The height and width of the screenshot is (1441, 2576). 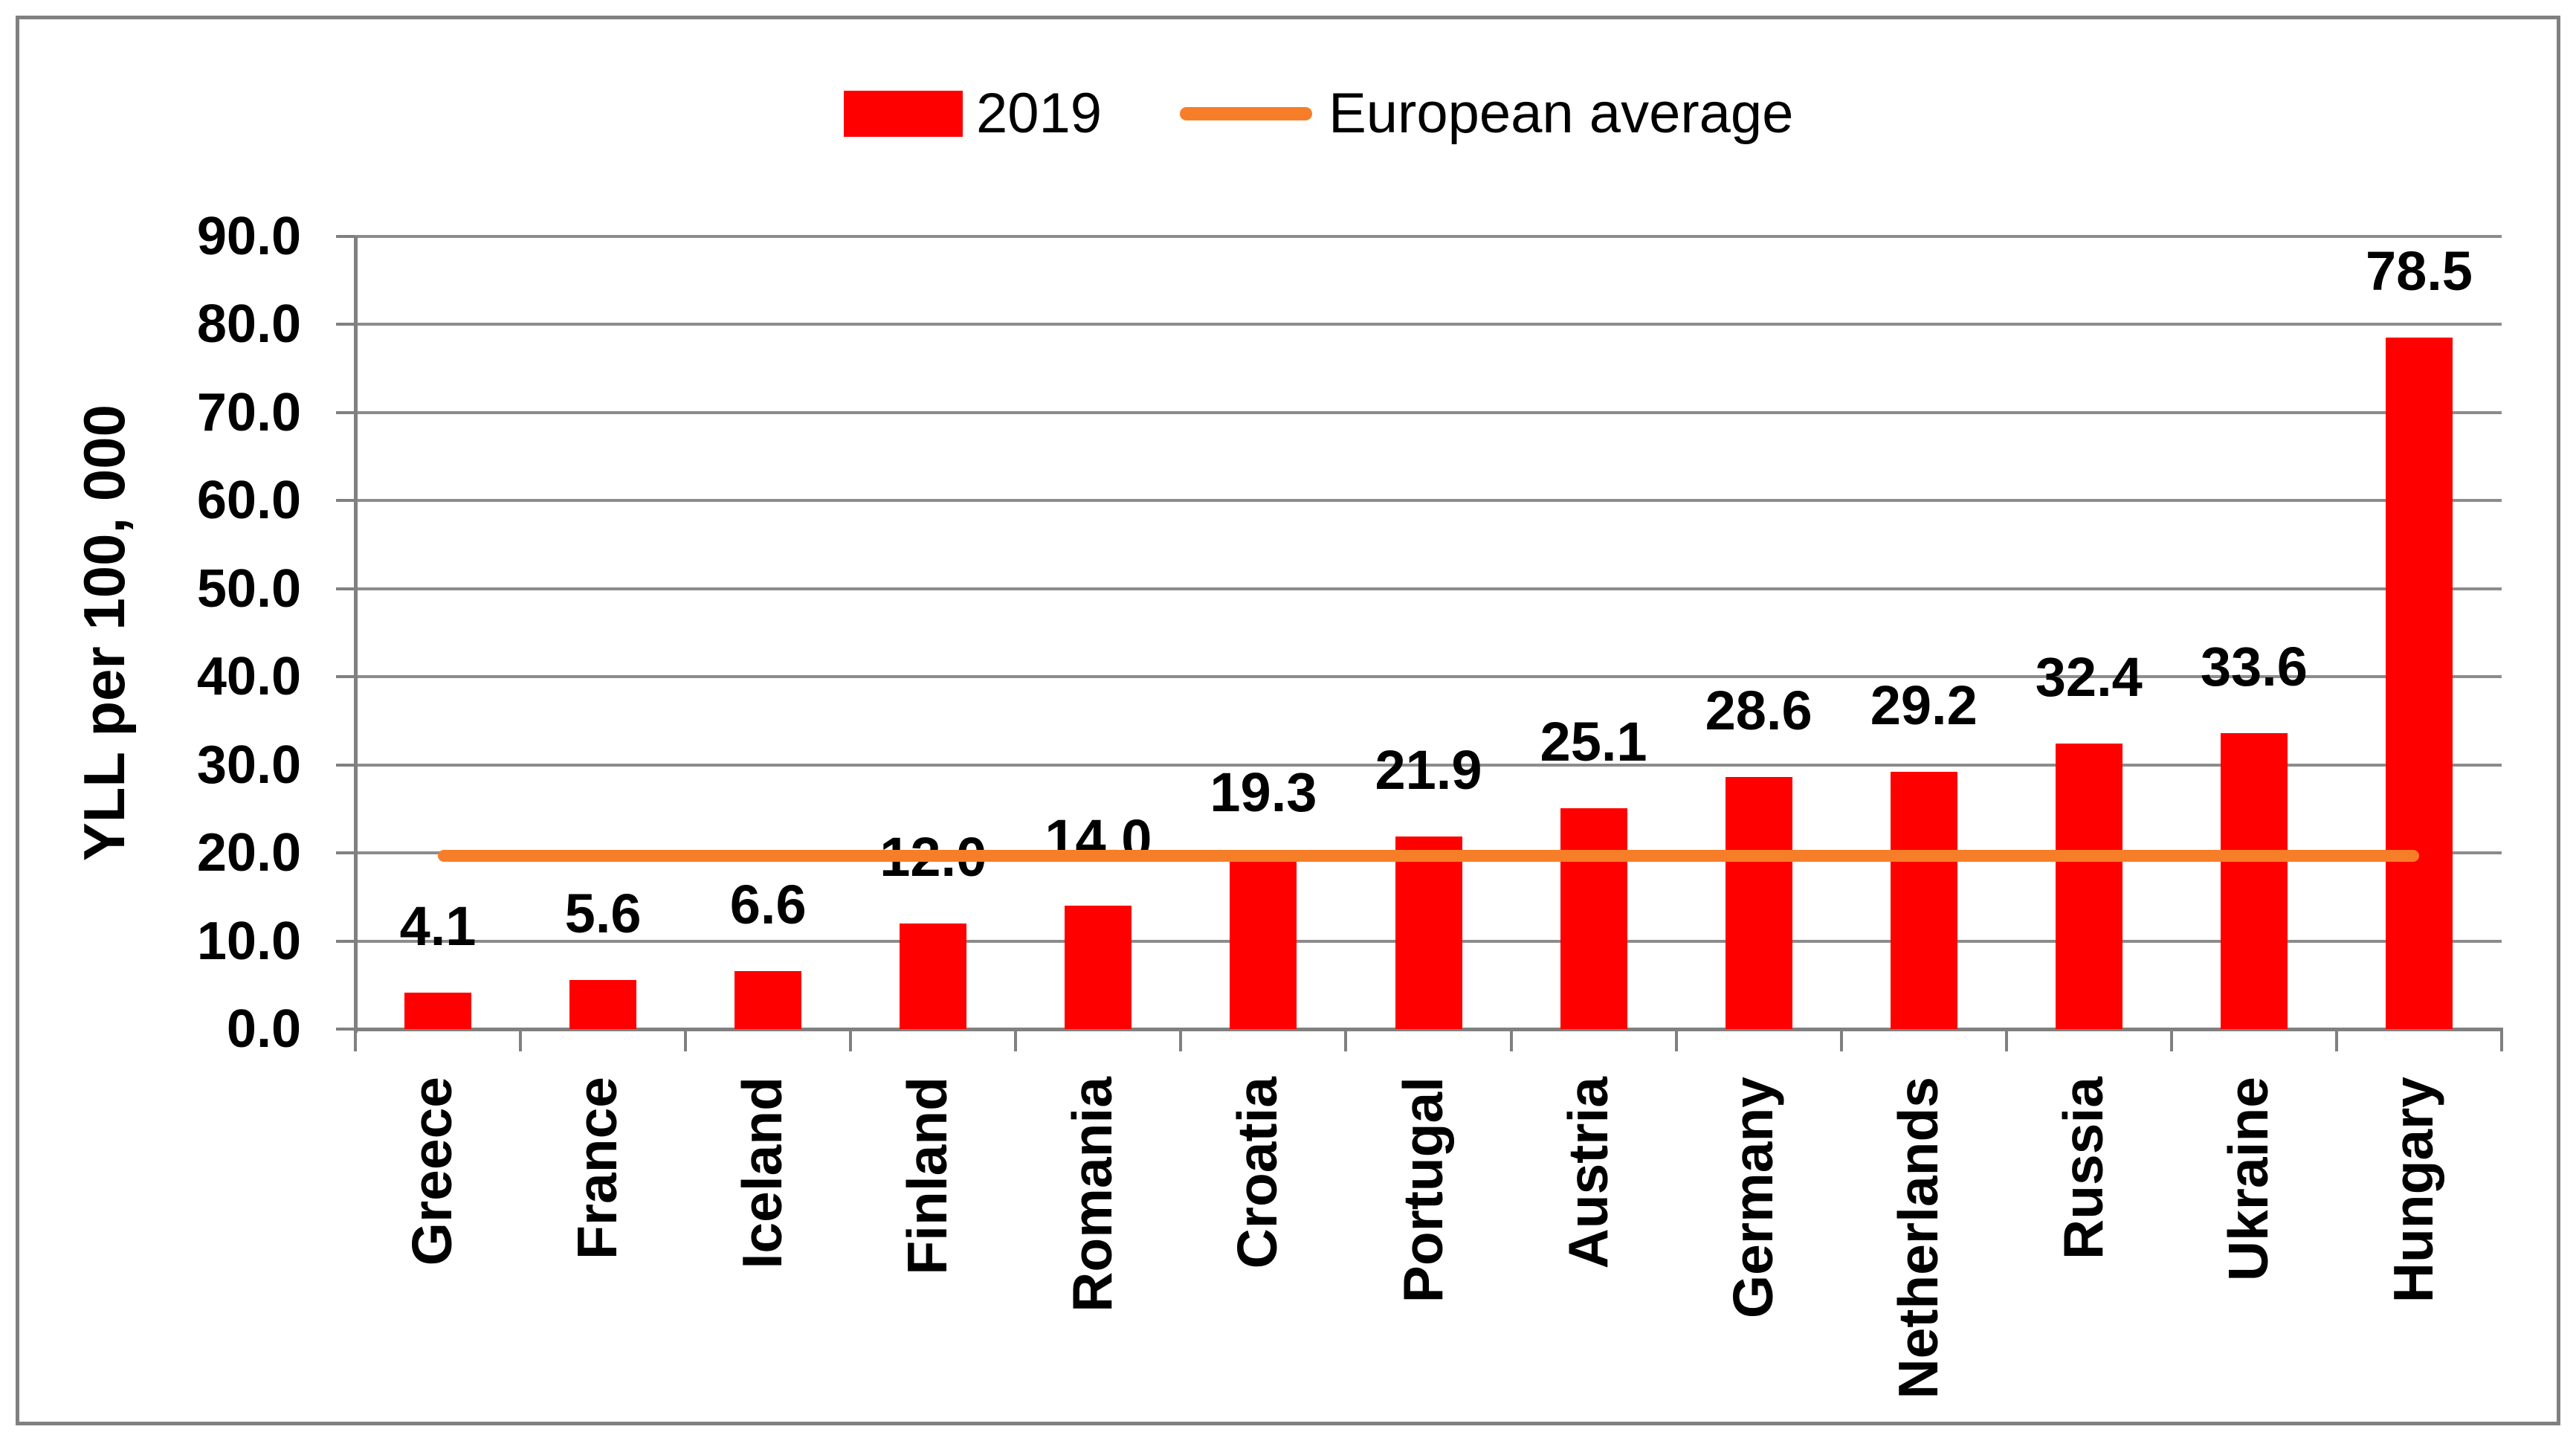 What do you see at coordinates (248, 412) in the screenshot?
I see `y-tick-label-70: 70.0` at bounding box center [248, 412].